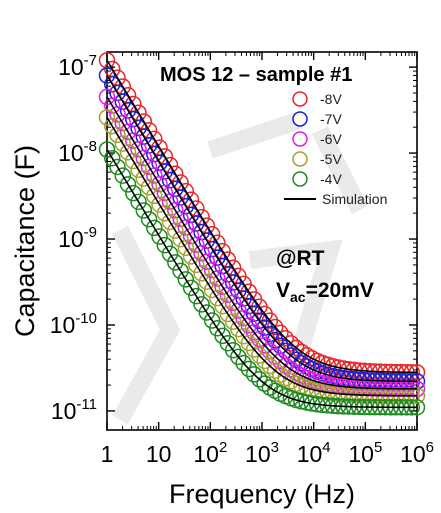 This screenshot has height=513, width=441. Describe the element at coordinates (275, 447) in the screenshot. I see `x-tick-label-exp: 3` at that location.